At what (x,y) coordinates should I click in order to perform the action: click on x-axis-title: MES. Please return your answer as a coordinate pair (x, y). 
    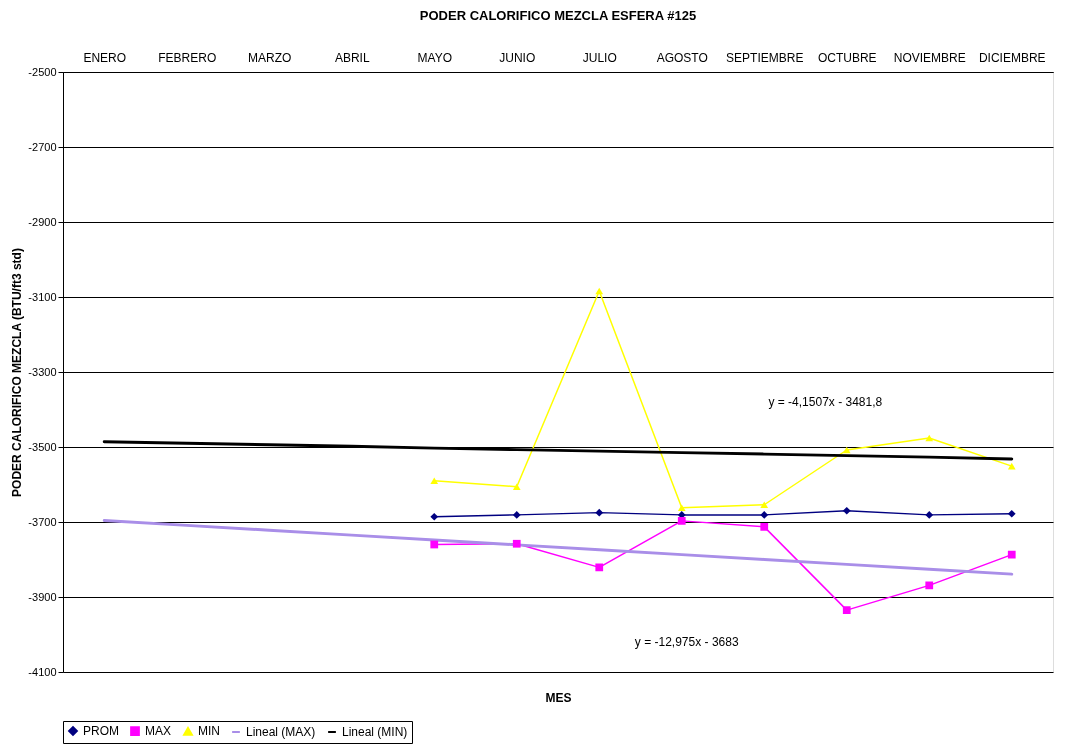
    Looking at the image, I should click on (558, 697).